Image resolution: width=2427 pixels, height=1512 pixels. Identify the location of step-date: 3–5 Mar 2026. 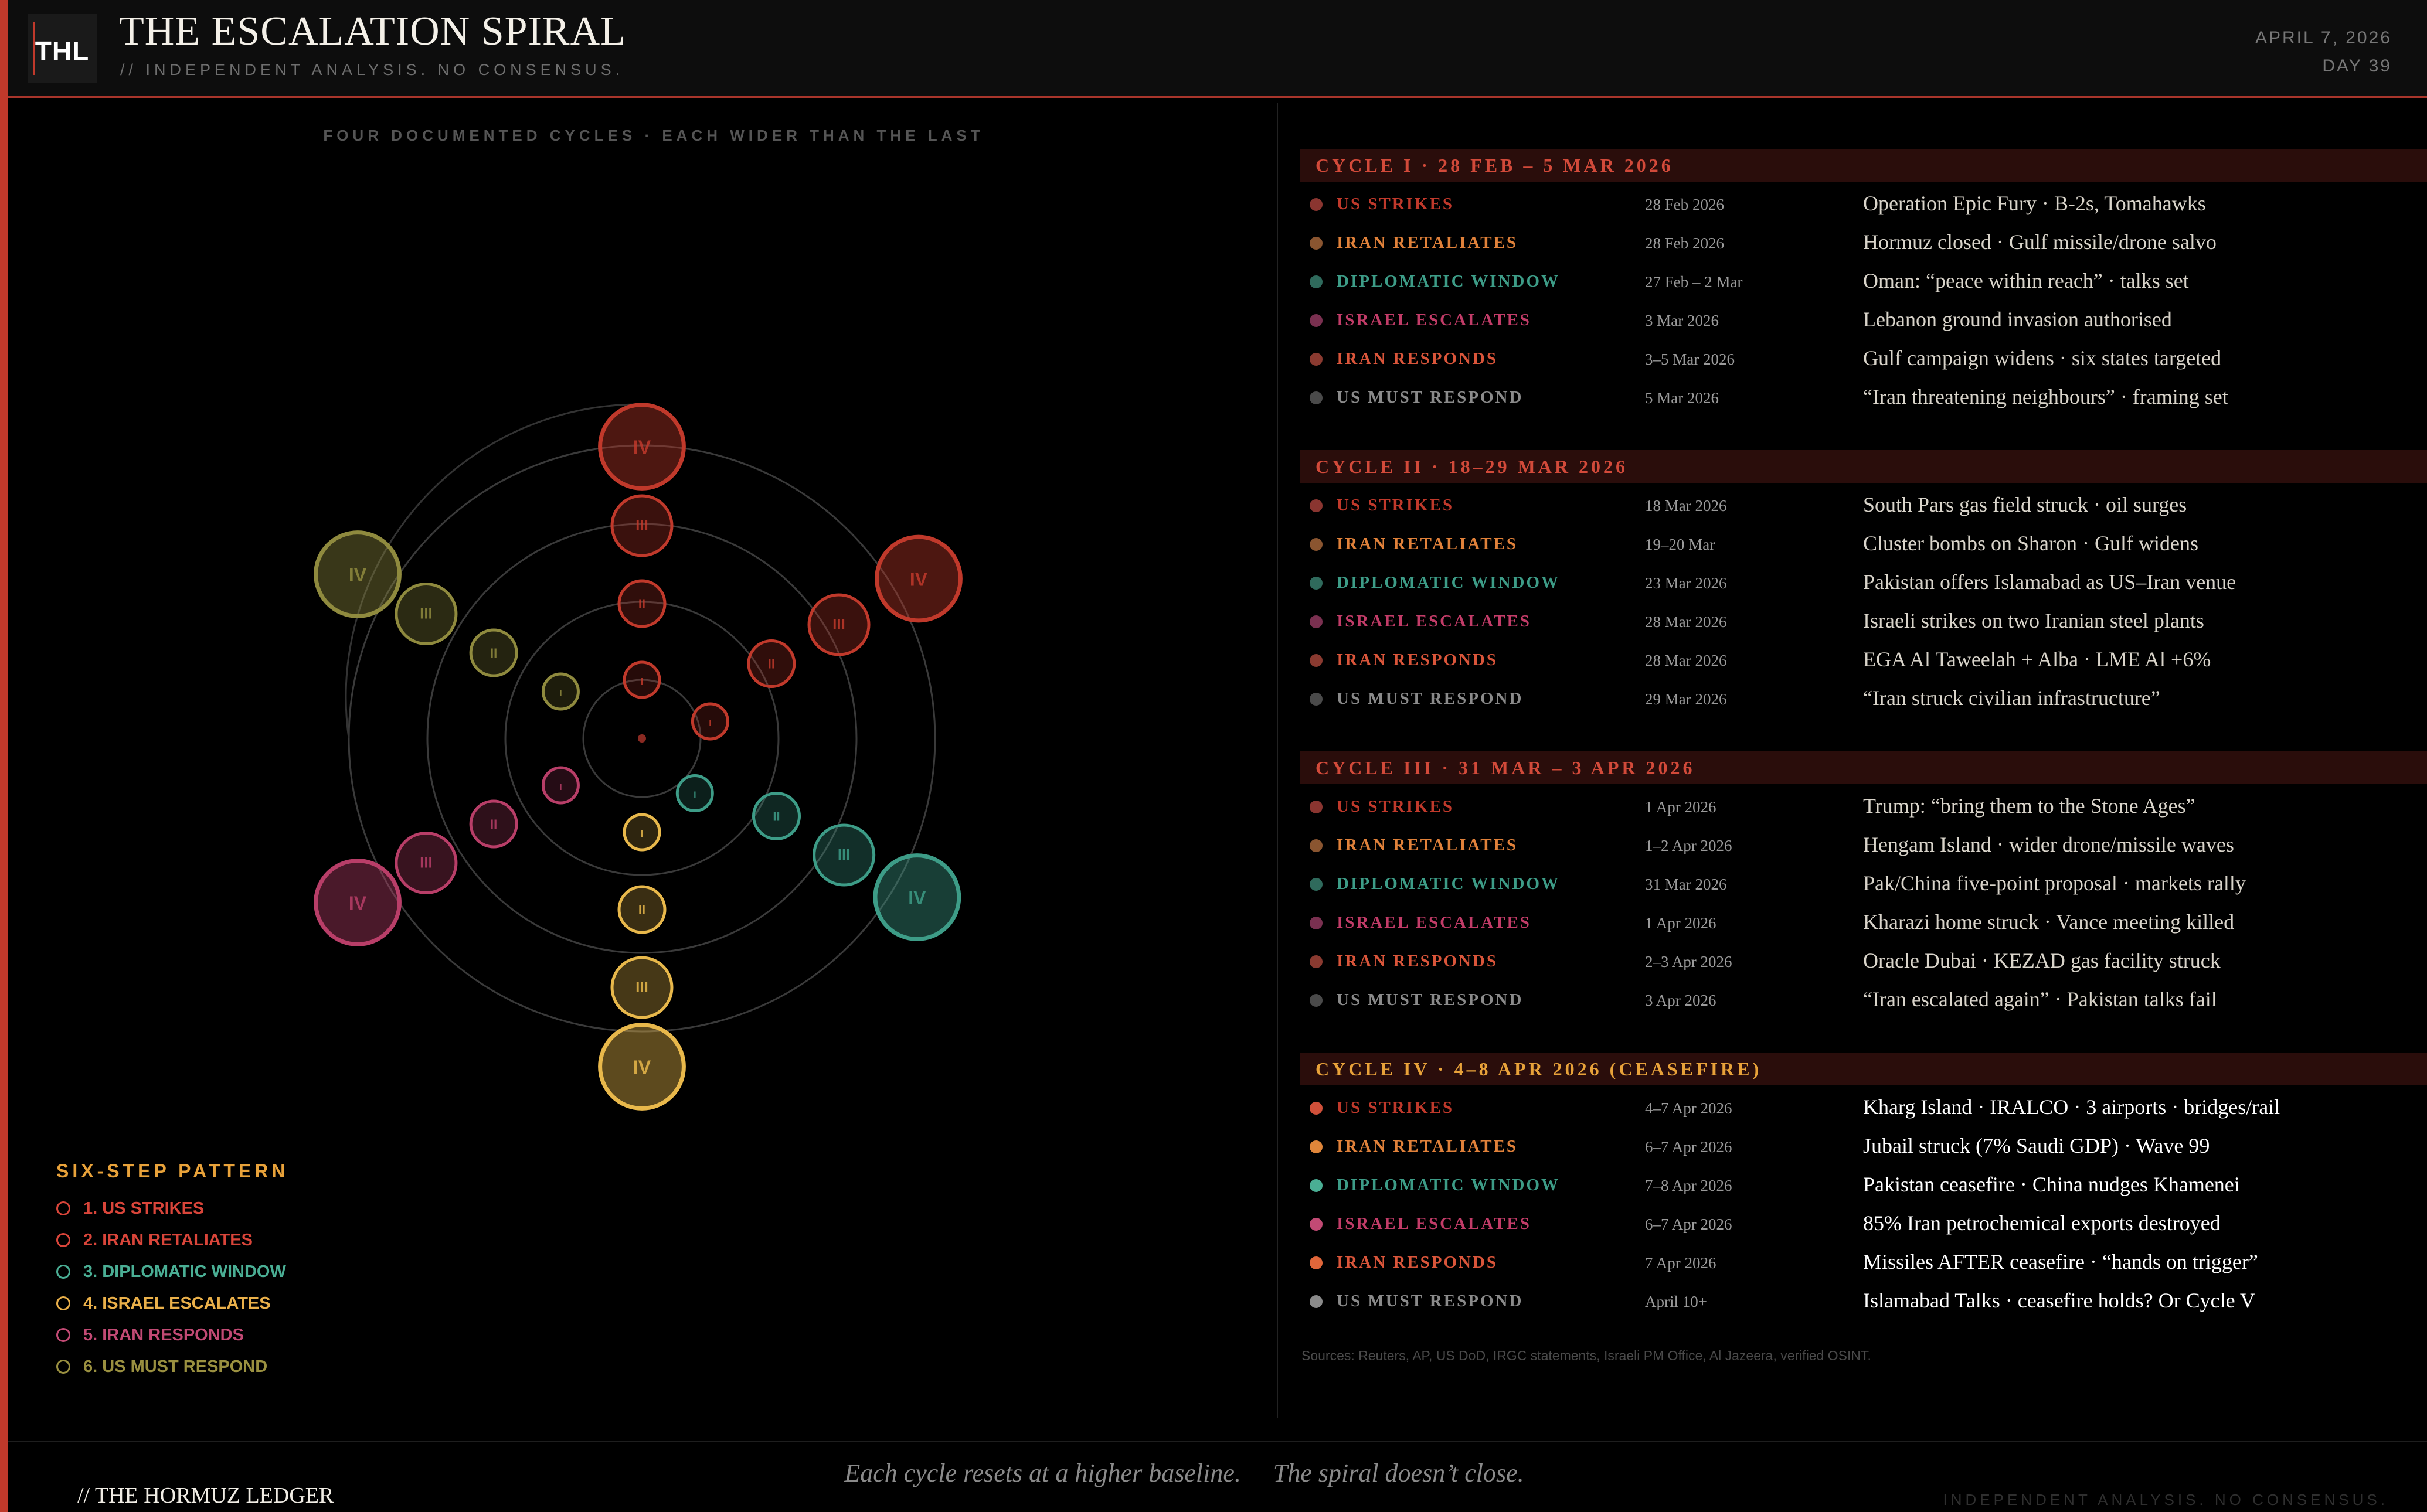
(1690, 359).